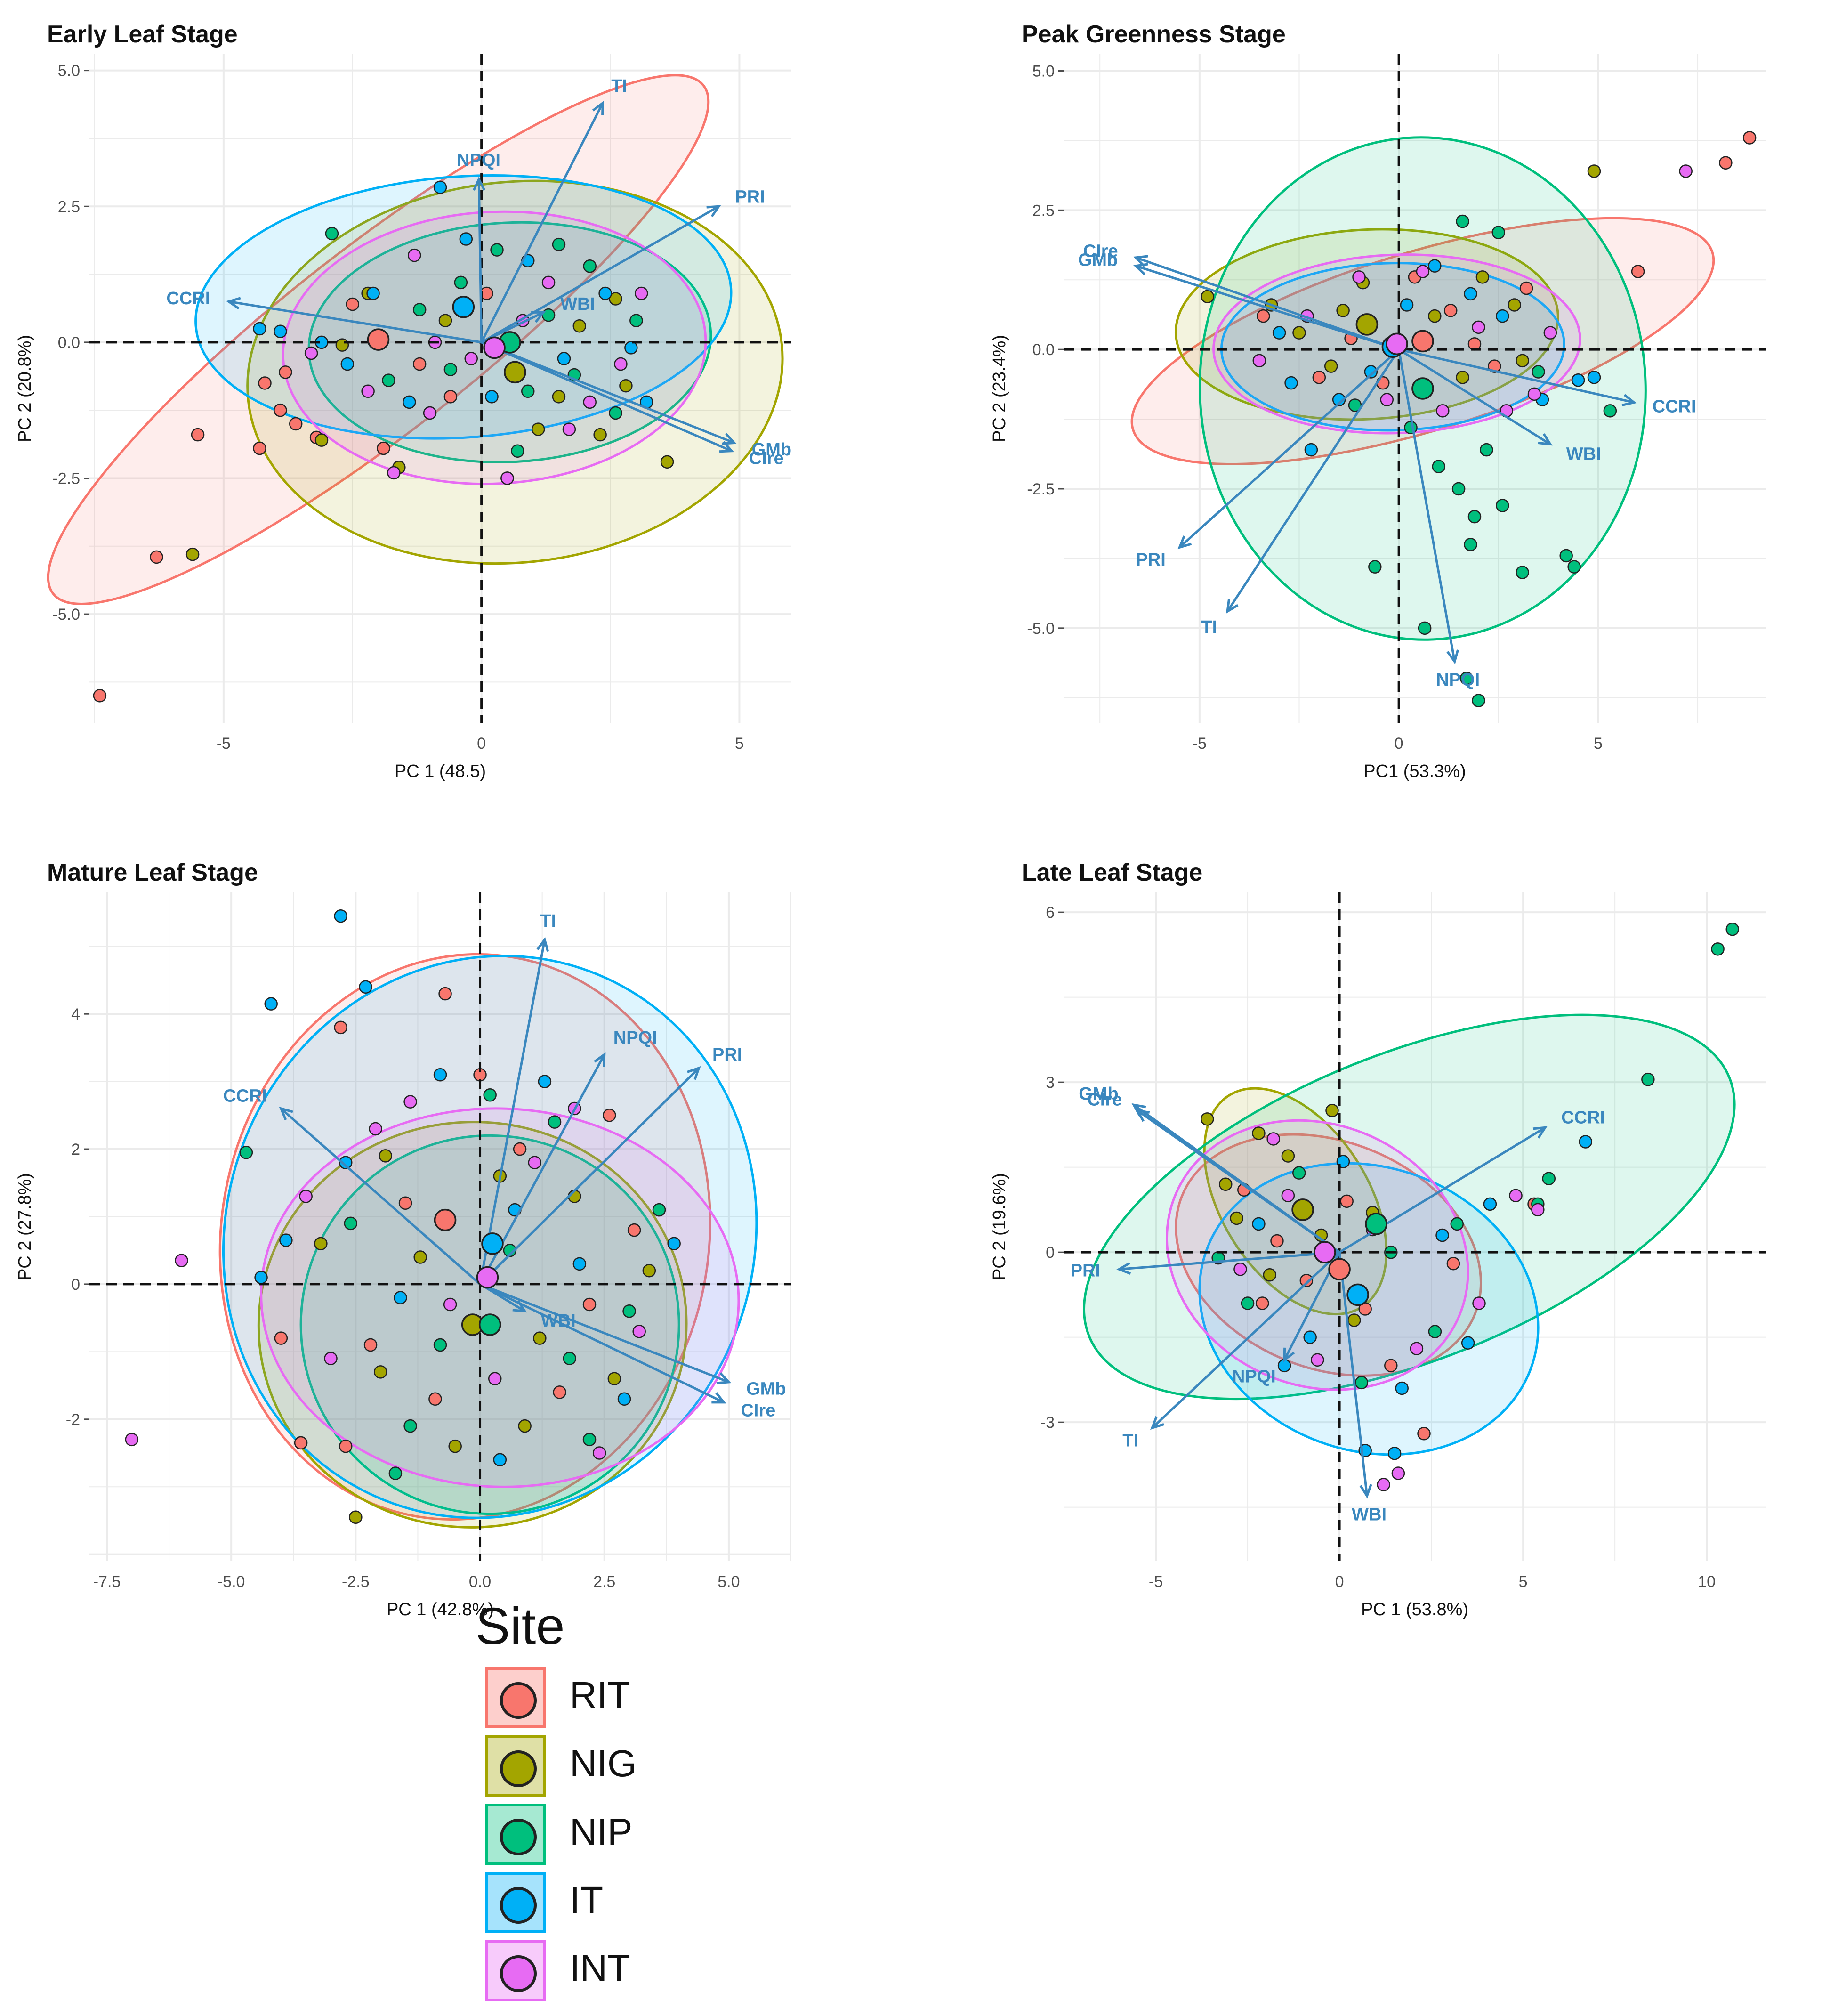 The width and height of the screenshot is (1822, 2016). What do you see at coordinates (1085, 1270) in the screenshot?
I see `loading-label-pri: PRI` at bounding box center [1085, 1270].